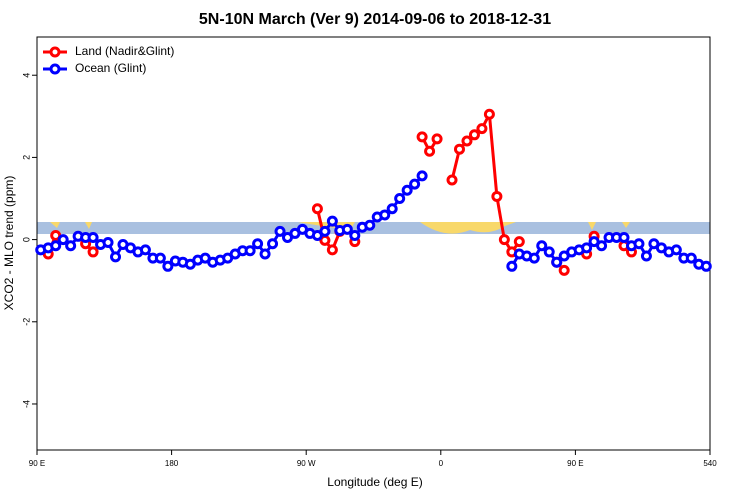 This screenshot has height=500, width=750. What do you see at coordinates (441, 463) in the screenshot?
I see `x-tick-label: 0` at bounding box center [441, 463].